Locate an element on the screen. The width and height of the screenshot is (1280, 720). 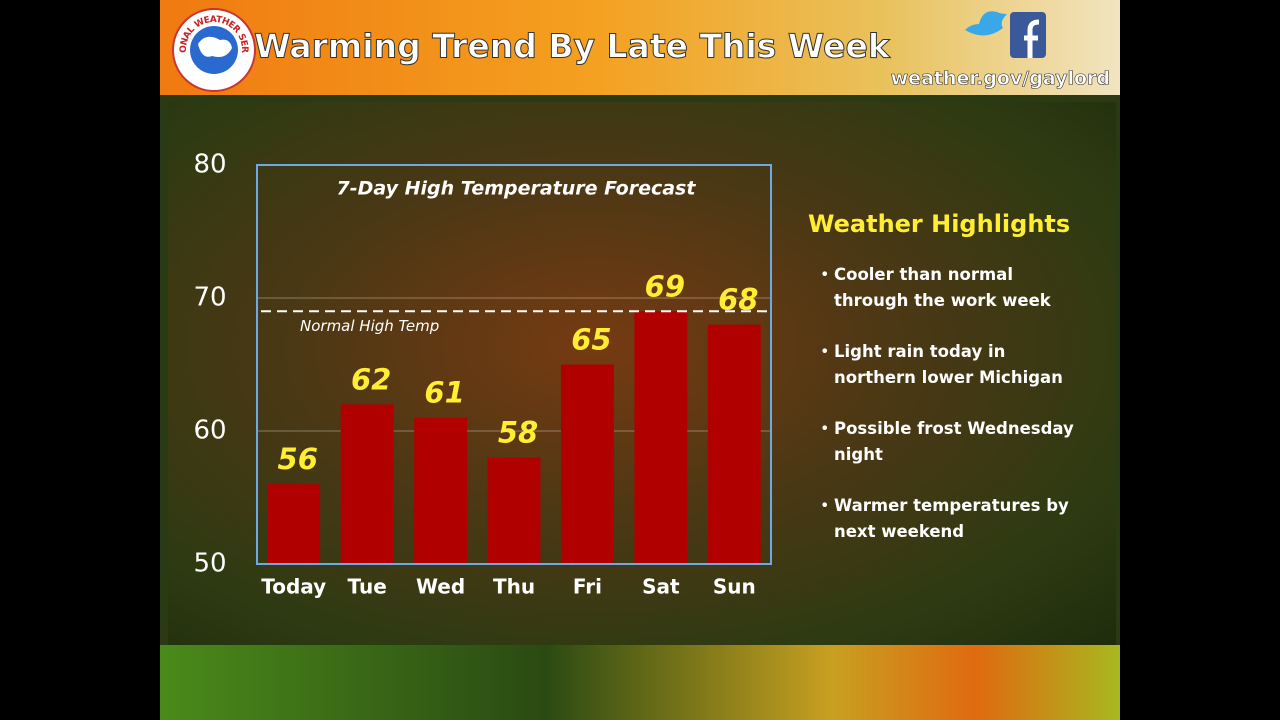
highlight-line: Light rain today in is located at coordinates (919, 351).